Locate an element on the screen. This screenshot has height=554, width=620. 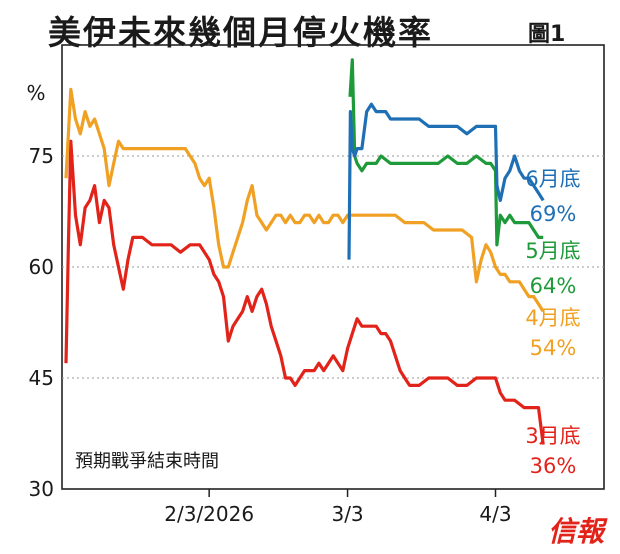
y-tick-label: 75 is located at coordinates (41, 156).